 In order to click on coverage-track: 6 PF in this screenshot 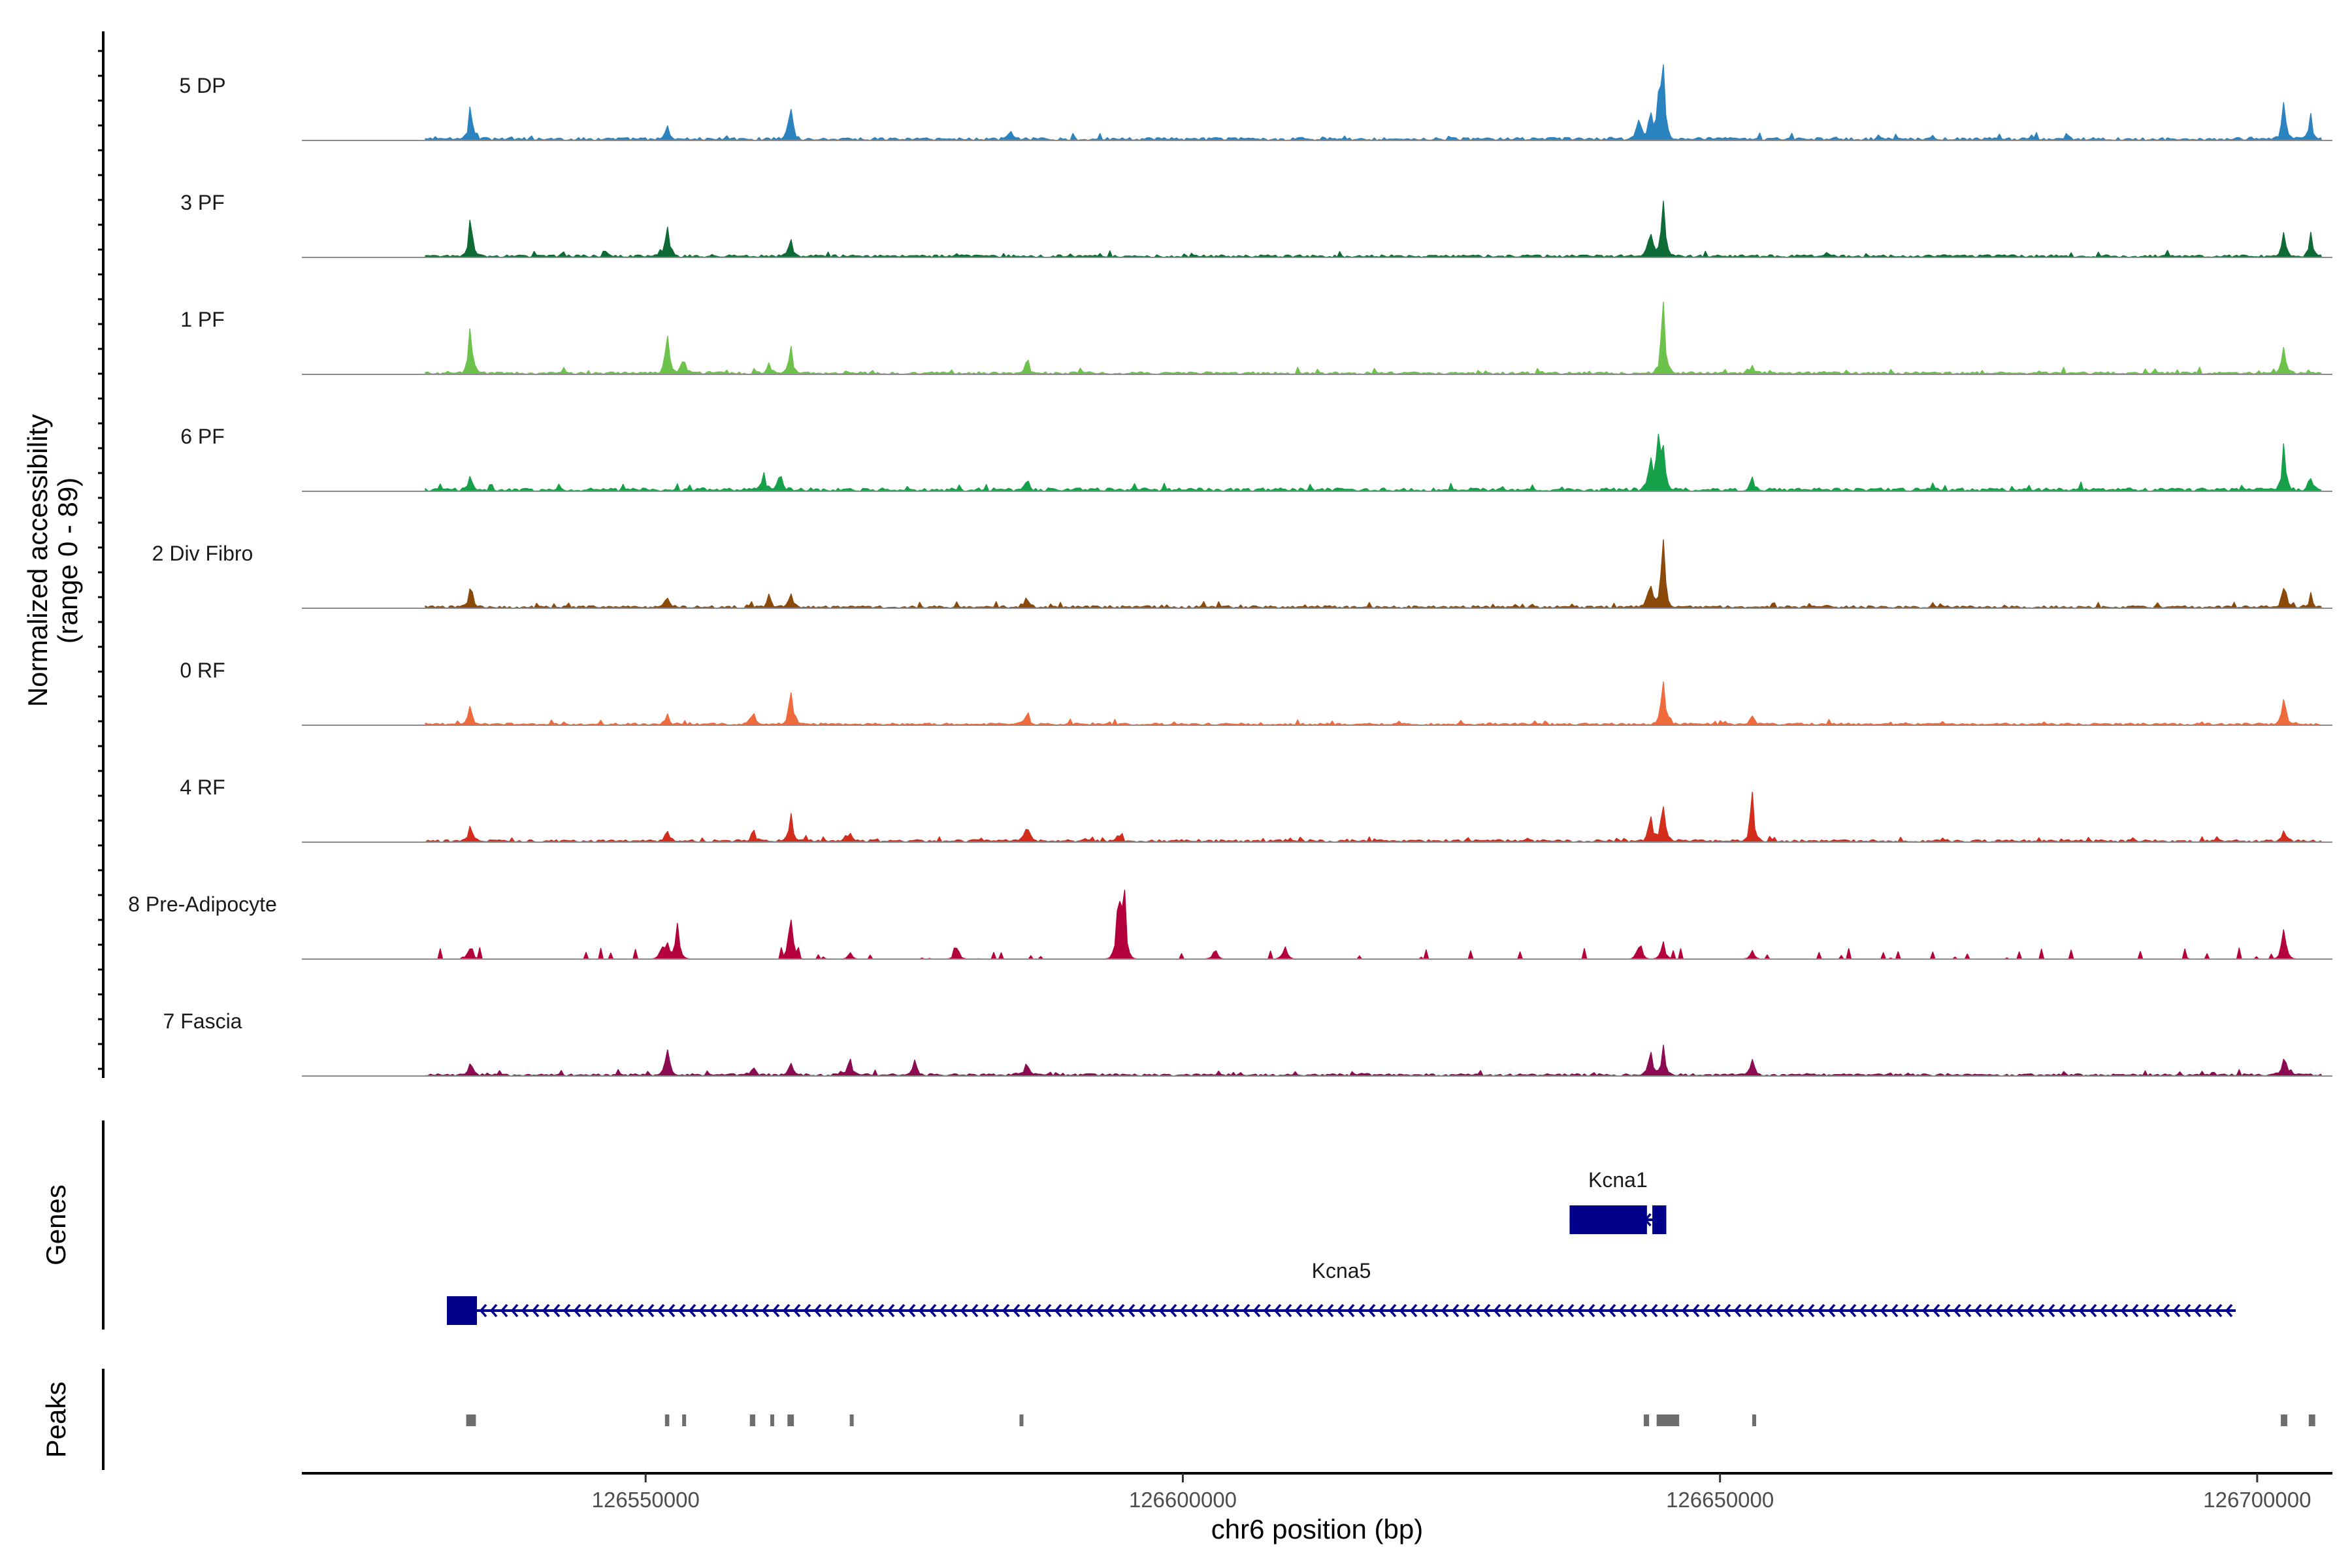, I will do `click(1256, 458)`.